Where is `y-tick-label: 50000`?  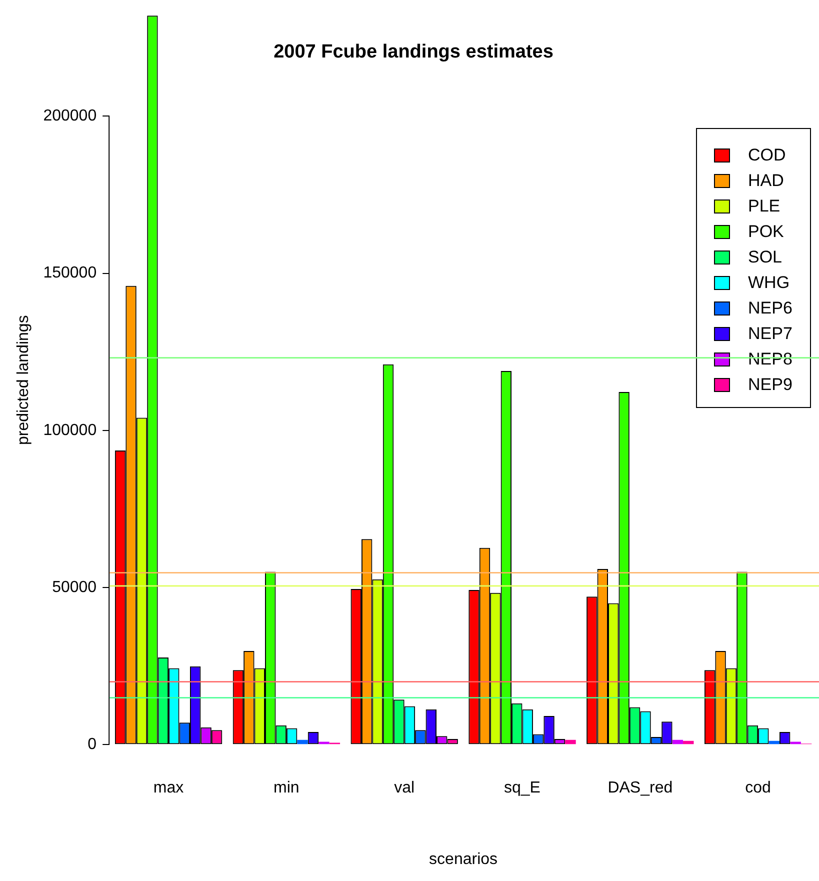 y-tick-label: 50000 is located at coordinates (74, 587).